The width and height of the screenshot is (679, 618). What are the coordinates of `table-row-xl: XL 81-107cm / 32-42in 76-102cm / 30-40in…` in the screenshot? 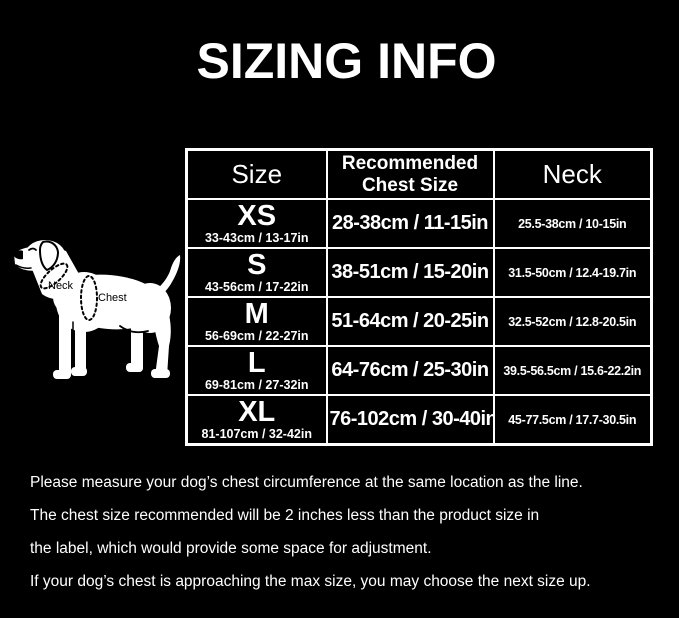 It's located at (419, 420).